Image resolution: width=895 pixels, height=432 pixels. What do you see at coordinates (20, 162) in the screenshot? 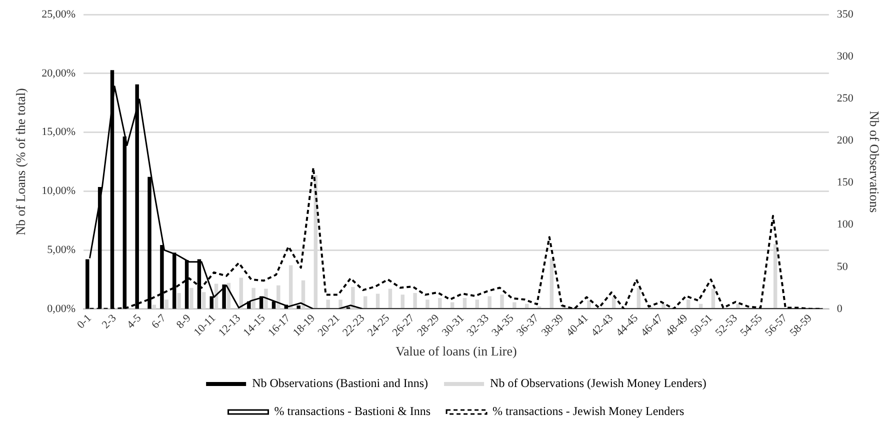
I see `y-axis-title: Nb of Loans (% of the total)` at bounding box center [20, 162].